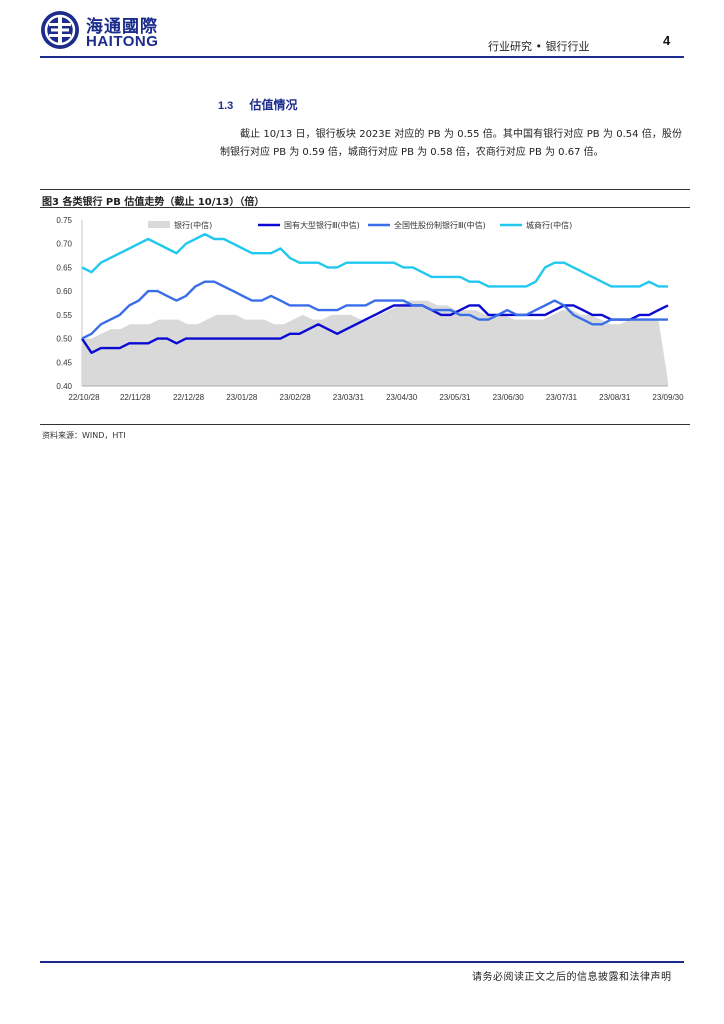 Image resolution: width=724 pixels, height=1024 pixels. What do you see at coordinates (362, 57) in the screenshot?
I see `header-rule` at bounding box center [362, 57].